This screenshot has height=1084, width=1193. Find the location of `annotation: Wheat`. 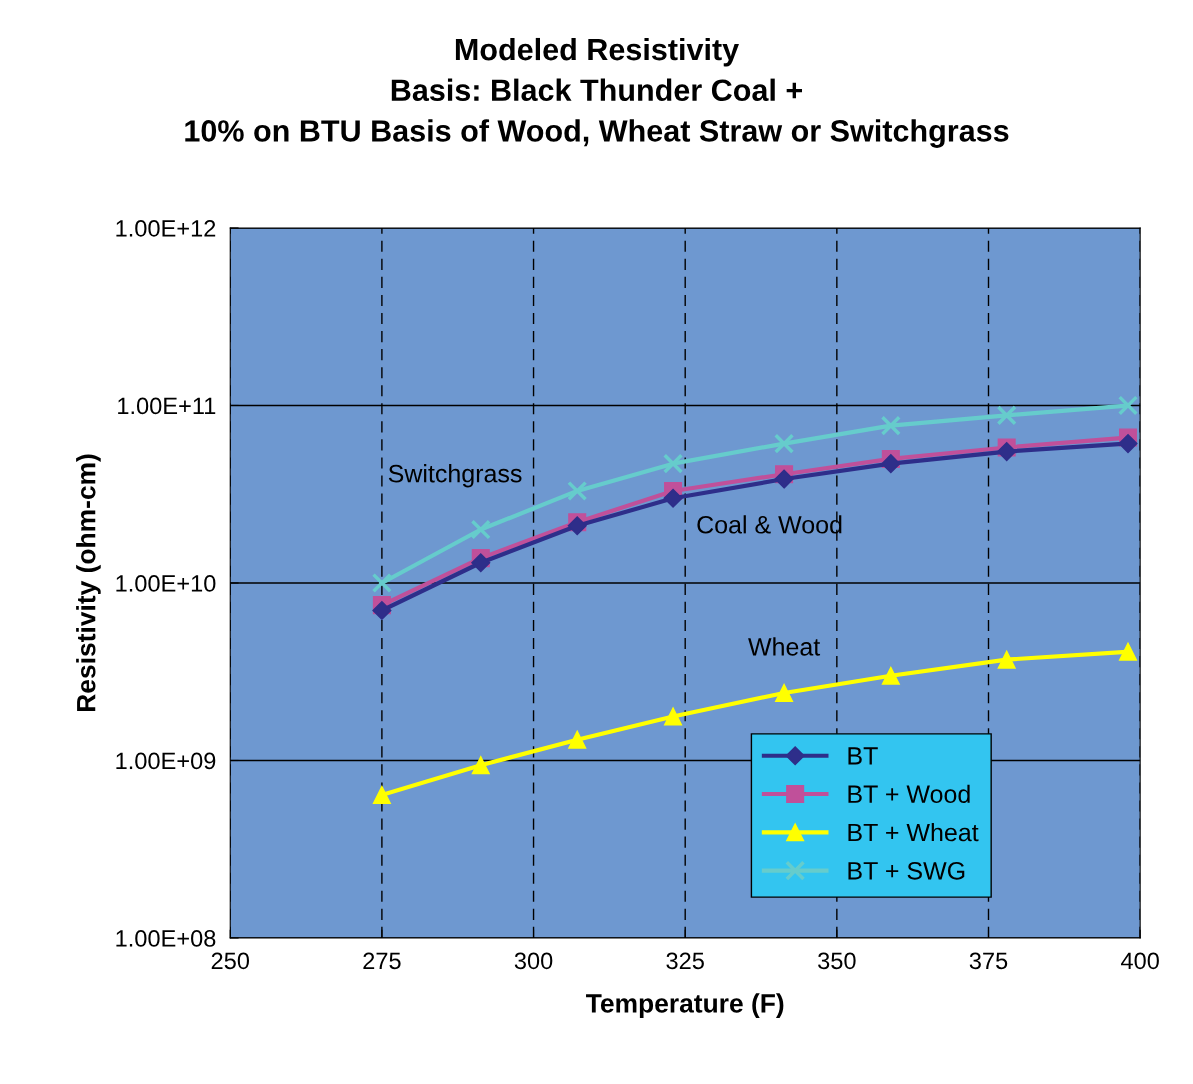

annotation: Wheat is located at coordinates (784, 646).